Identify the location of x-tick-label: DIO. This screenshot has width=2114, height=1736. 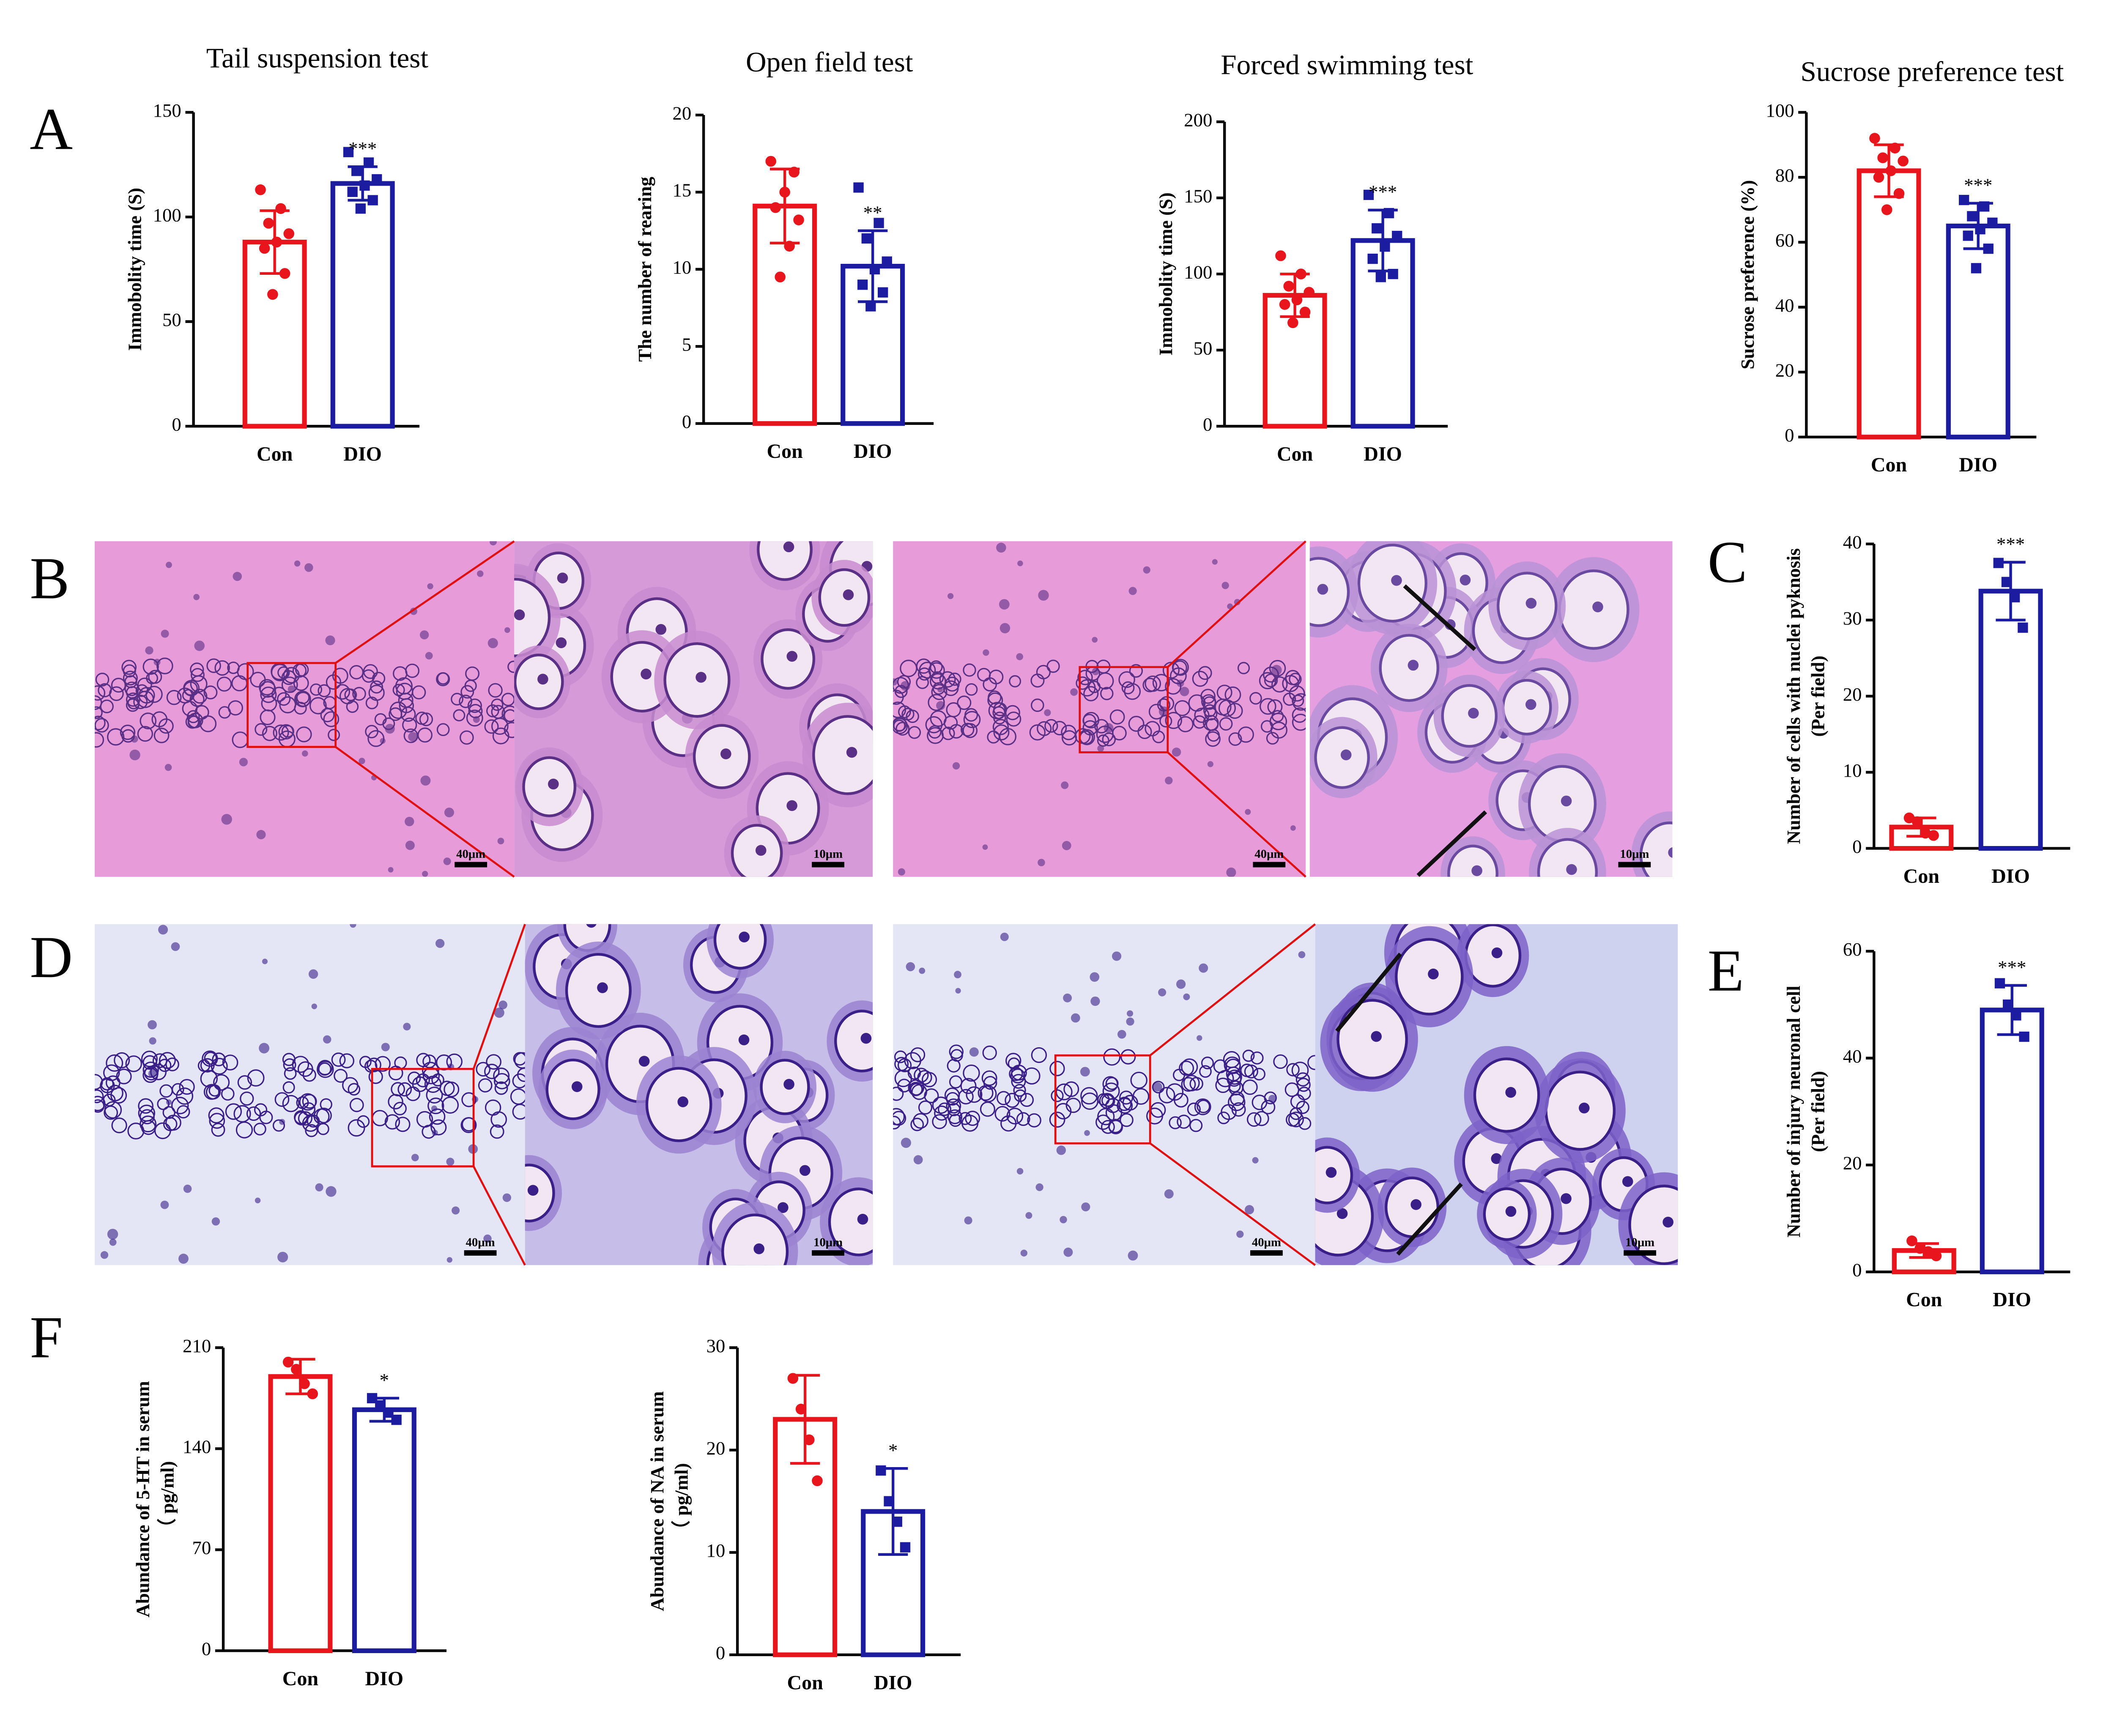
(893, 1682).